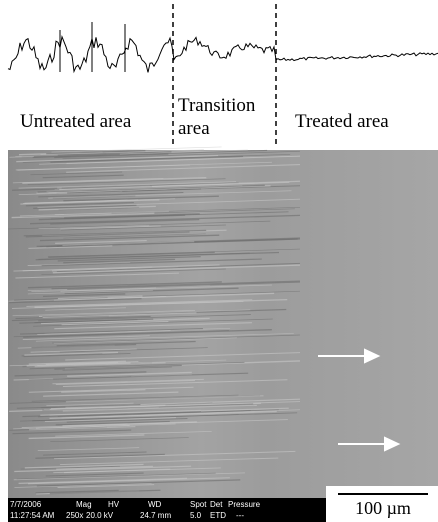  I want to click on info-header: Det, so click(216, 504).